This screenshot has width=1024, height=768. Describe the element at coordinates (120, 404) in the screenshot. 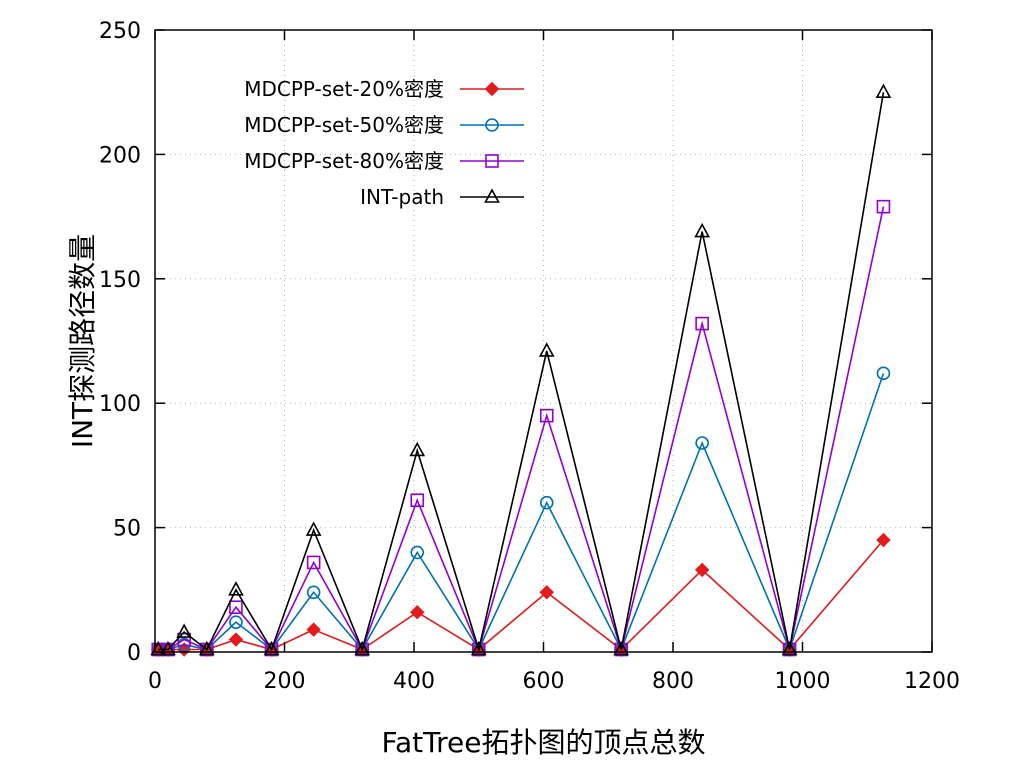

I see `y-tick-label: 100` at that location.